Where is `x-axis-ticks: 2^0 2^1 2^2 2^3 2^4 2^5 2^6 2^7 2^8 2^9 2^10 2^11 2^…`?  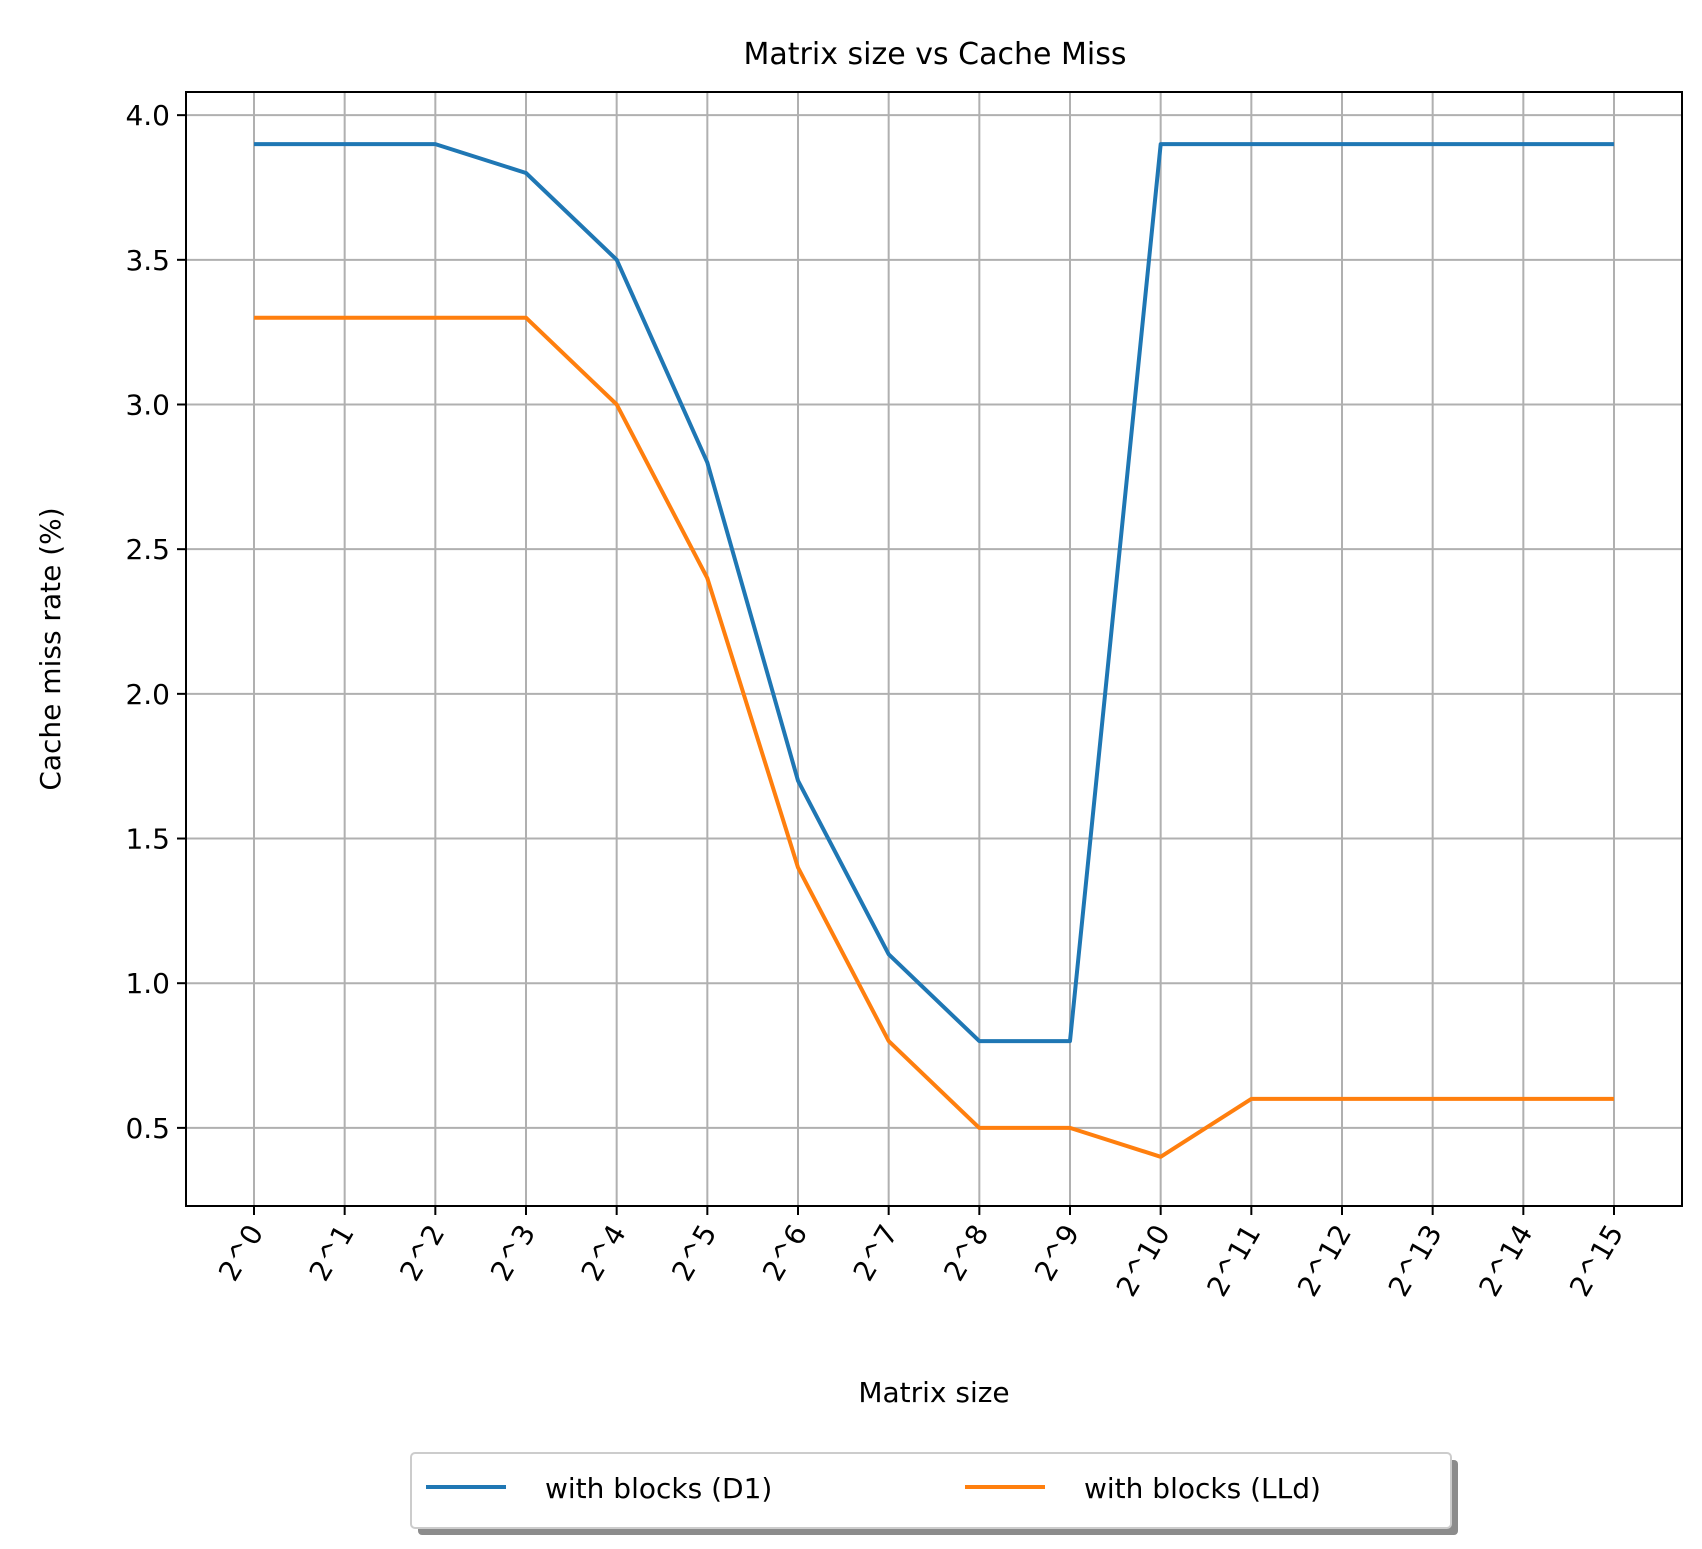 x-axis-ticks: 2^0 2^1 2^2 2^3 2^4 2^5 2^6 2^7 2^8 2^9 2^10 2^11 2^… is located at coordinates (921, 1254).